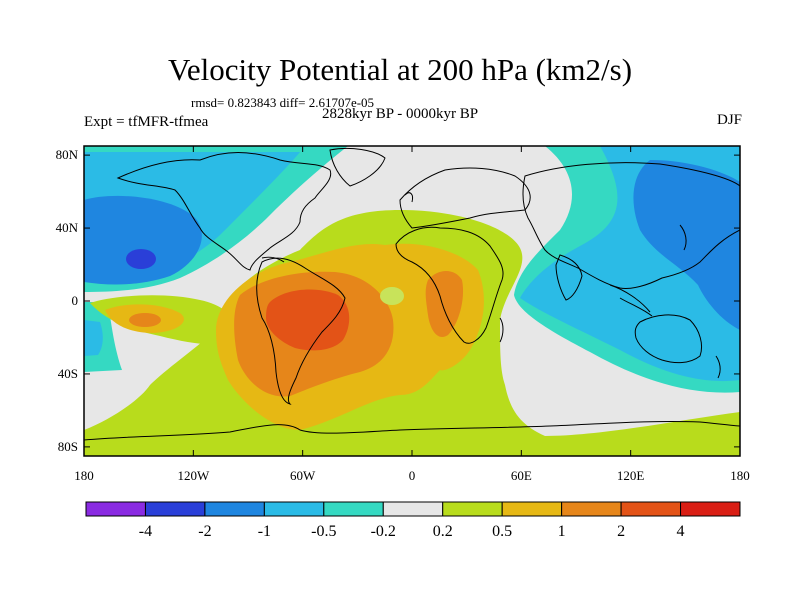 This screenshot has height=600, width=800. I want to click on coast-japan, so click(683, 237).